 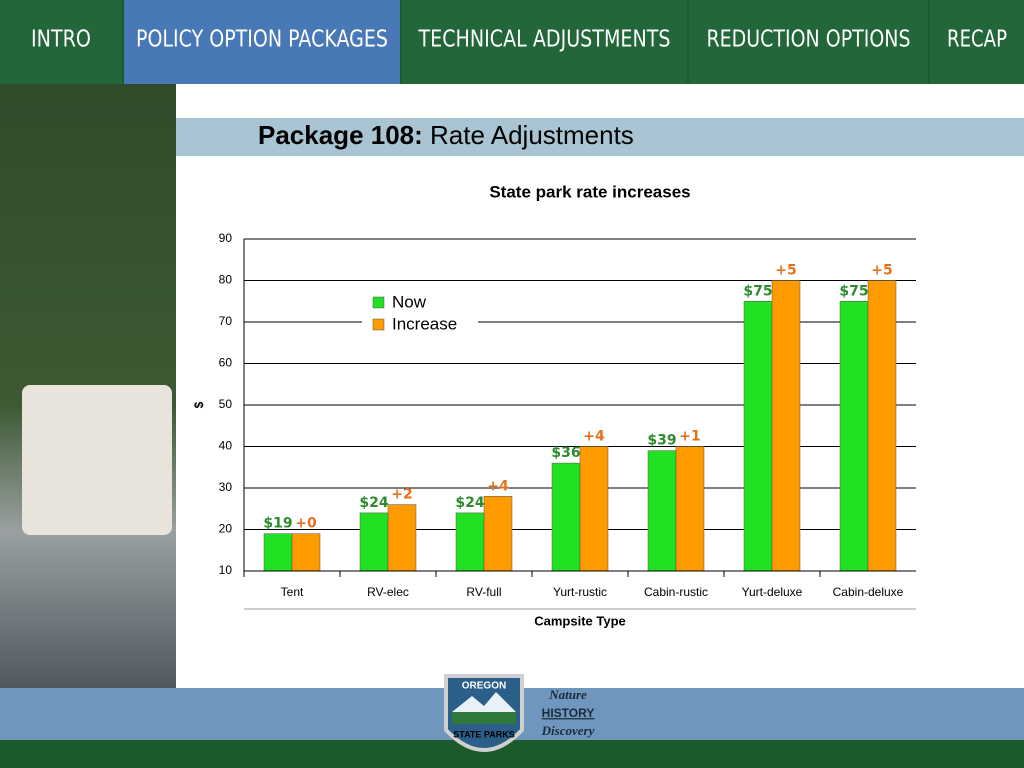 What do you see at coordinates (388, 592) in the screenshot?
I see `x-tick-label: RV-elec` at bounding box center [388, 592].